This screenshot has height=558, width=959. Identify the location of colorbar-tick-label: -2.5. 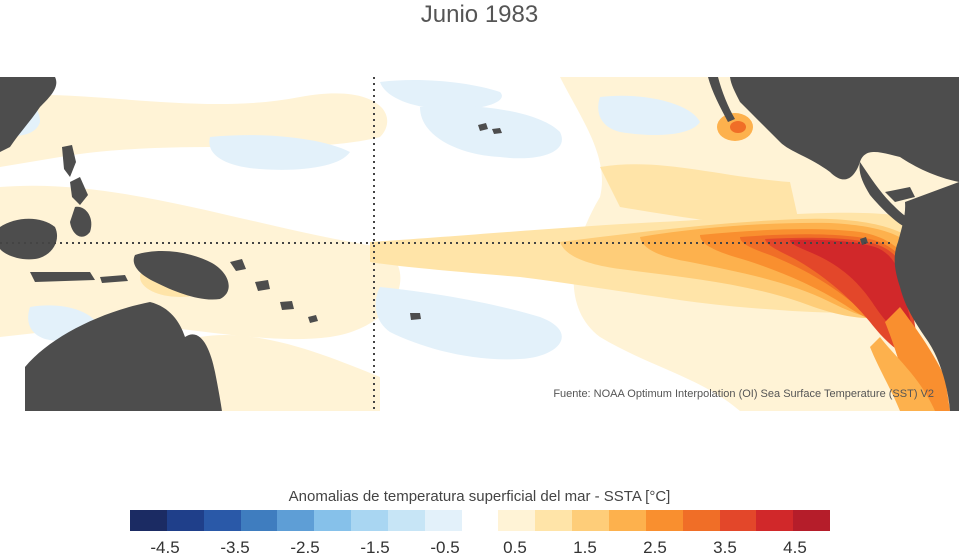
(305, 547).